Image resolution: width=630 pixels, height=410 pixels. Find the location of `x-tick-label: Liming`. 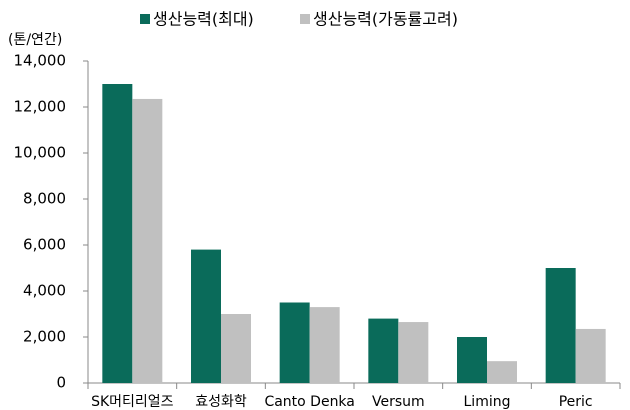

x-tick-label: Liming is located at coordinates (487, 402).